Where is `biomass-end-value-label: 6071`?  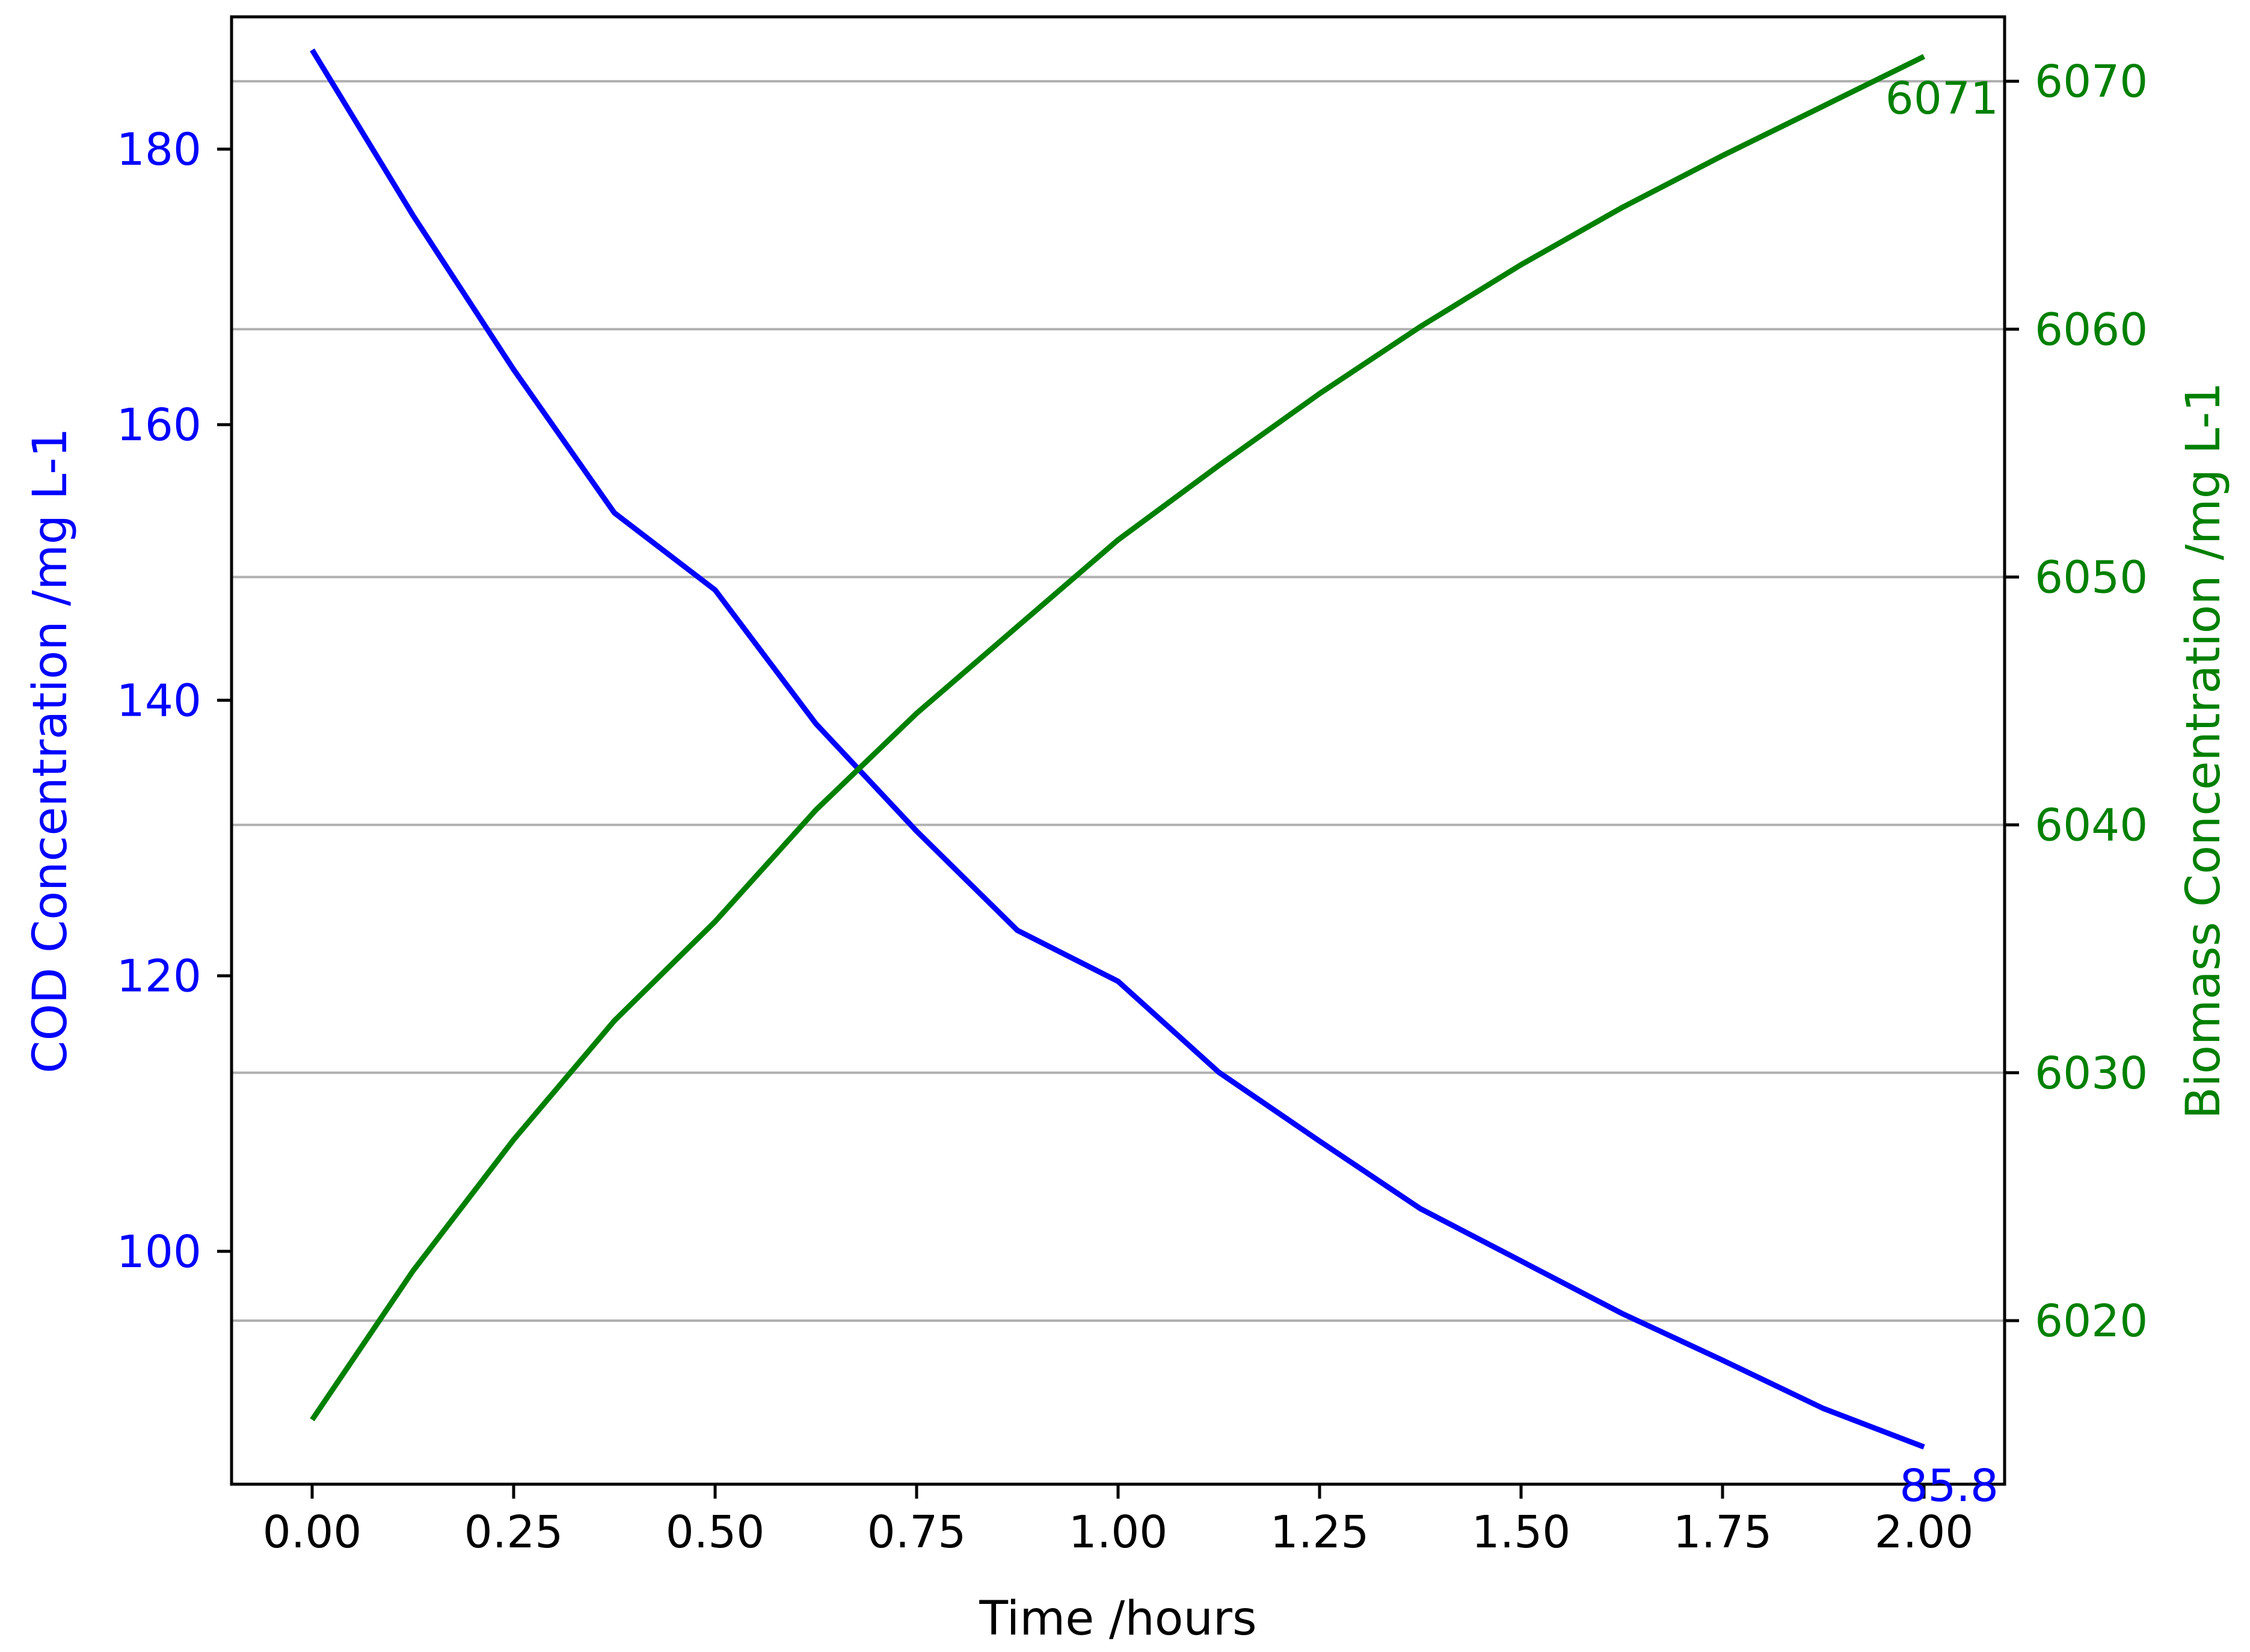 biomass-end-value-label: 6071 is located at coordinates (1942, 98).